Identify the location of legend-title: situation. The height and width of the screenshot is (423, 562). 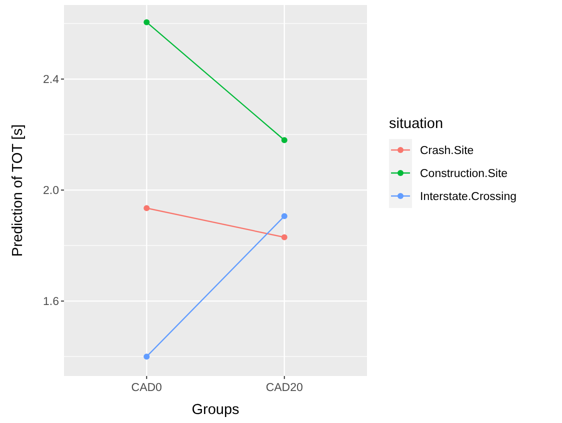
(416, 124).